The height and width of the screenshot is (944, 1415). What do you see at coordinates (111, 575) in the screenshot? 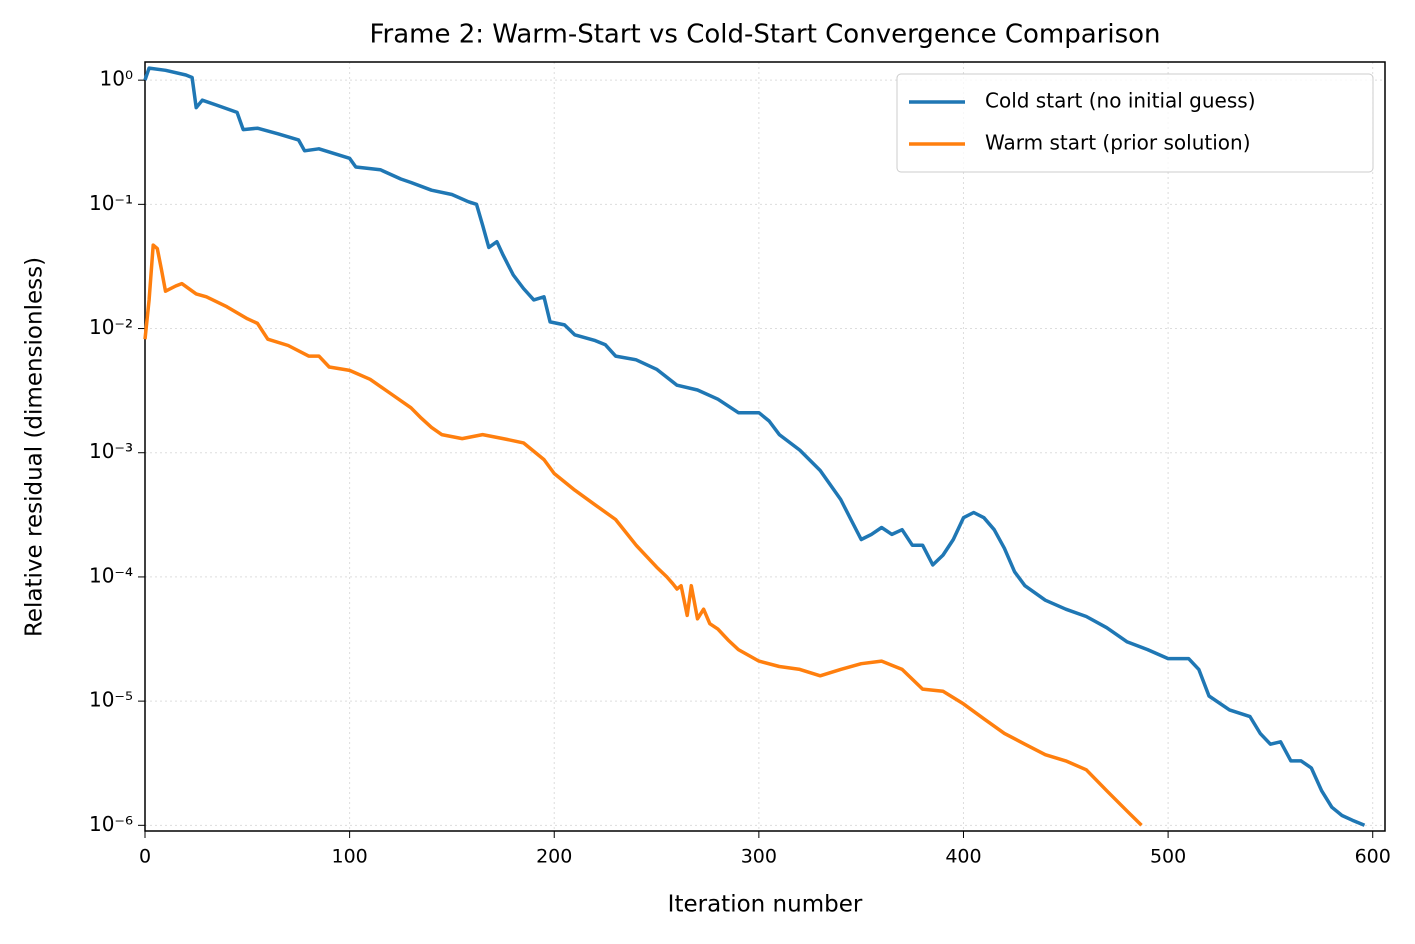
I see `y-tick-label: 10⁻⁴` at bounding box center [111, 575].